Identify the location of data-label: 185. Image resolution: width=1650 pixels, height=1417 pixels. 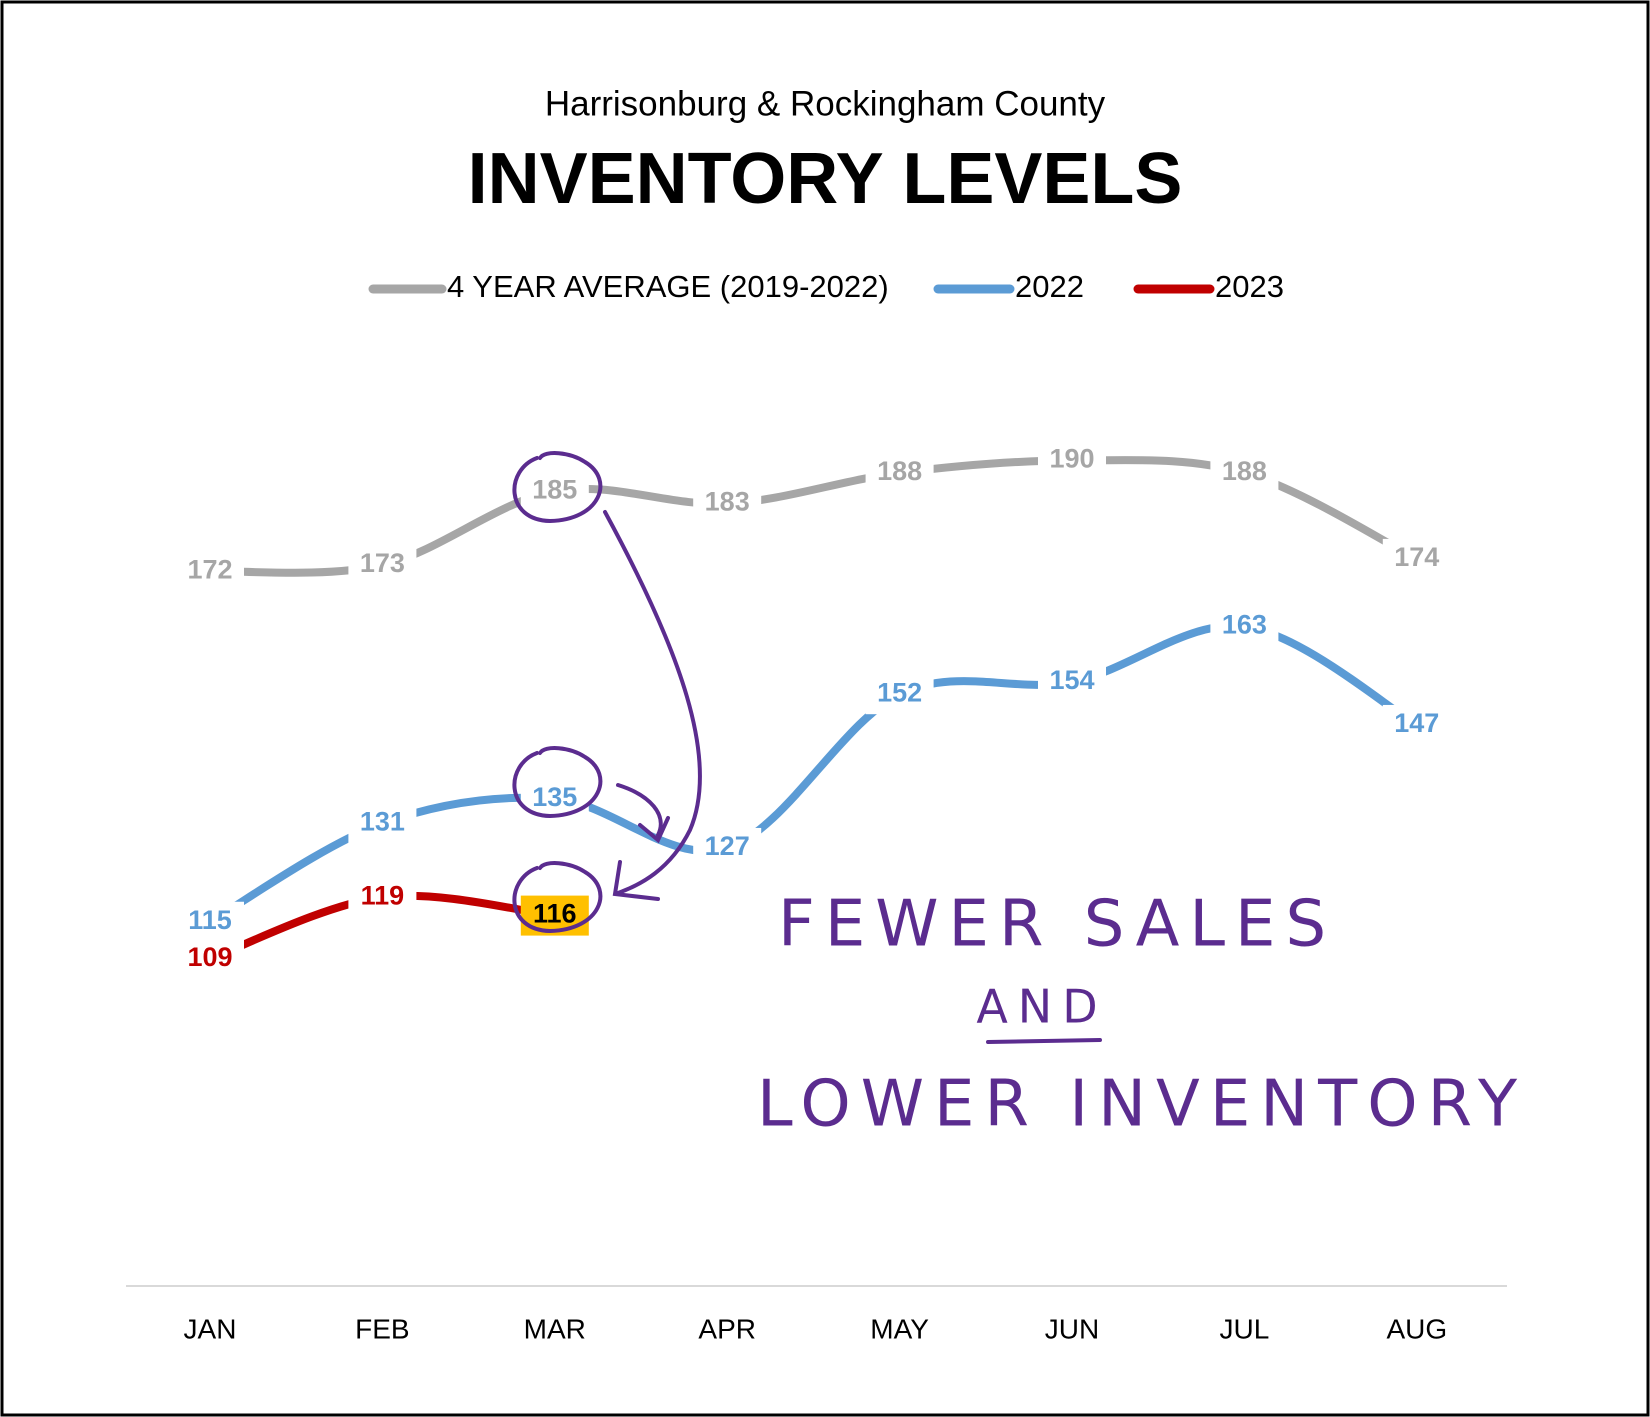
(554, 489).